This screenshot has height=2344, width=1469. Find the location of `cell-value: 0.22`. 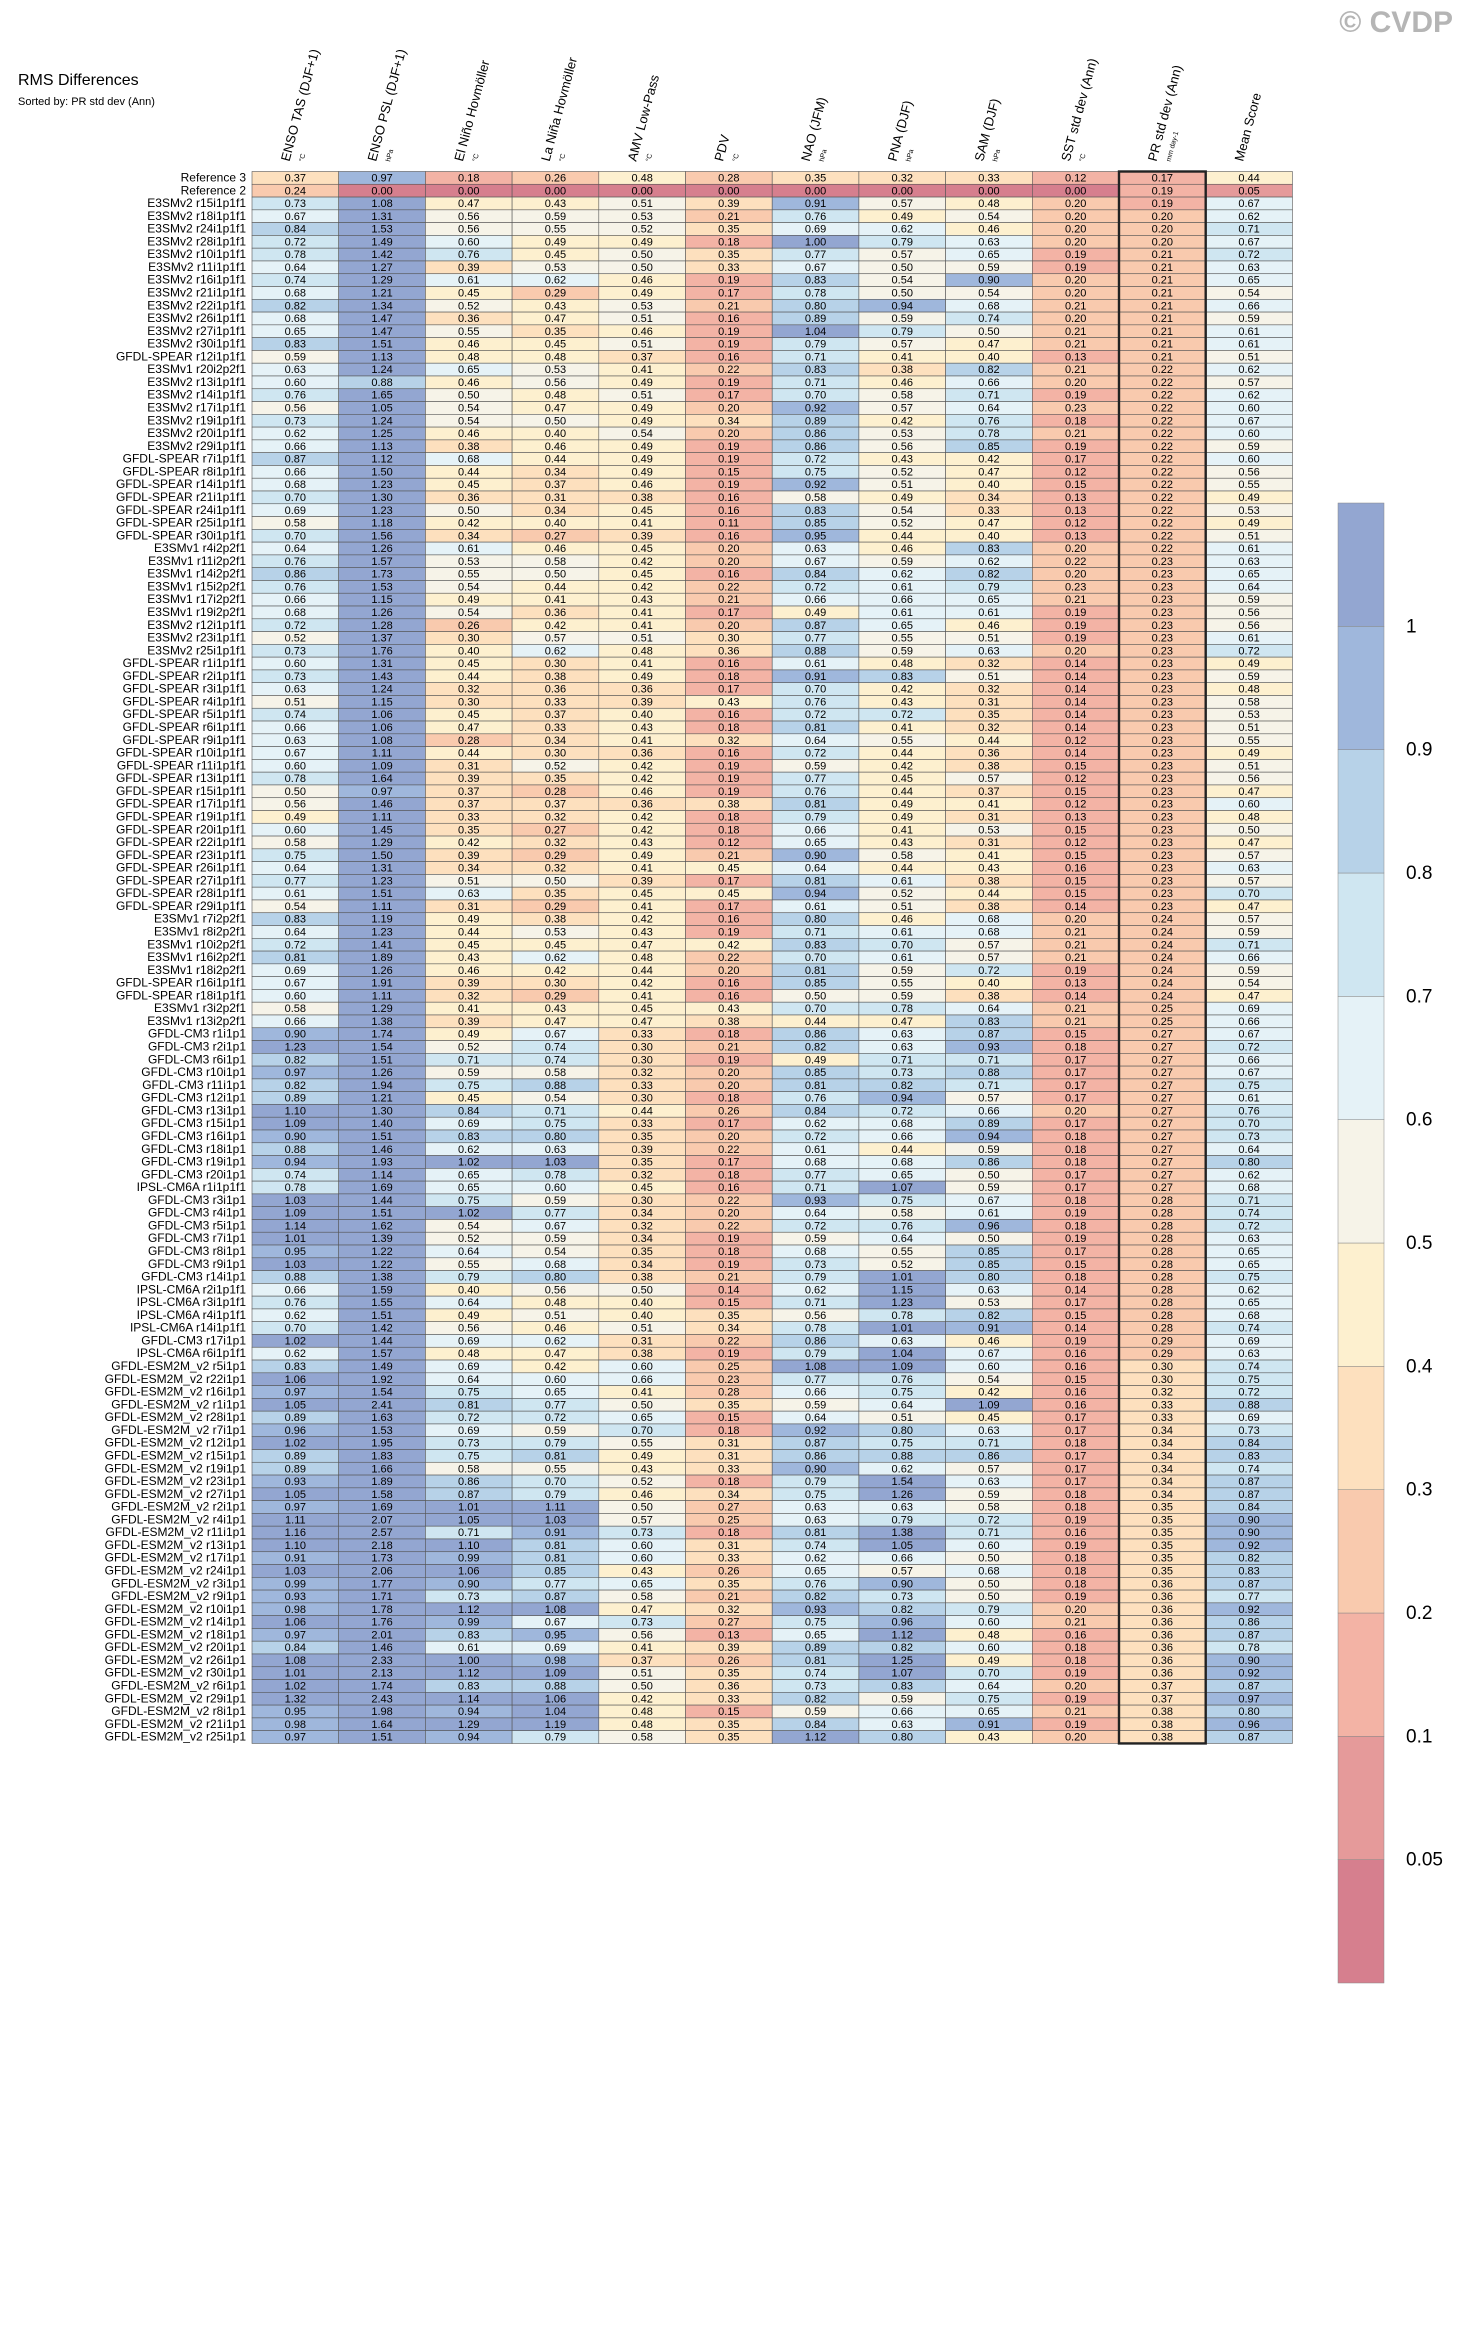

cell-value: 0.22 is located at coordinates (1075, 562).